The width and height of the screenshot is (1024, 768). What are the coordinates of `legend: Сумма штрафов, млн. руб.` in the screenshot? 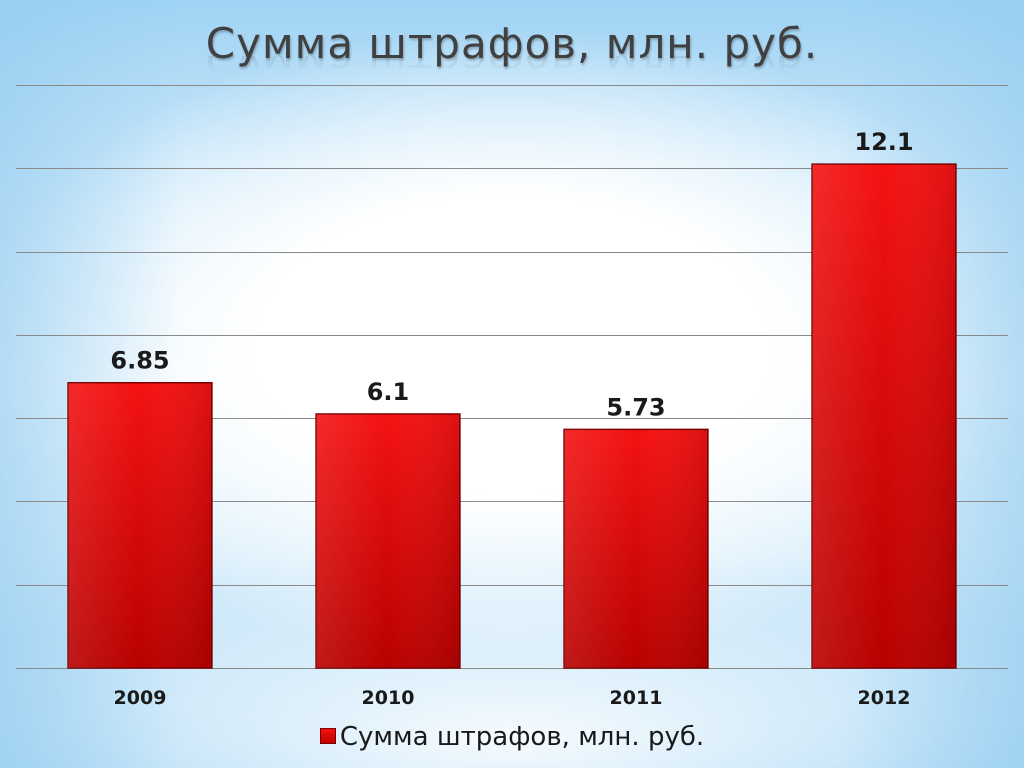 It's located at (512, 737).